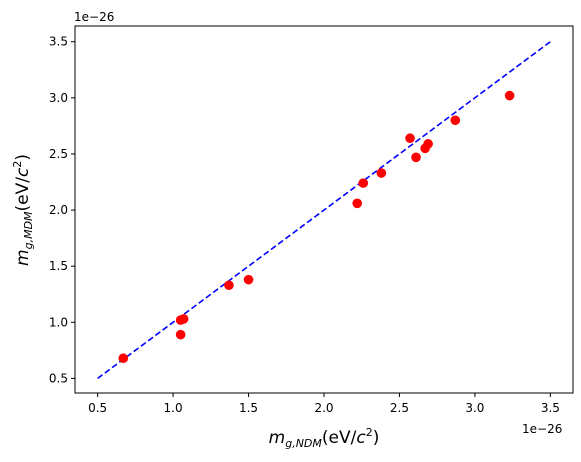  Describe the element at coordinates (94, 17) in the screenshot. I see `y-offset-label: 1e−26` at that location.